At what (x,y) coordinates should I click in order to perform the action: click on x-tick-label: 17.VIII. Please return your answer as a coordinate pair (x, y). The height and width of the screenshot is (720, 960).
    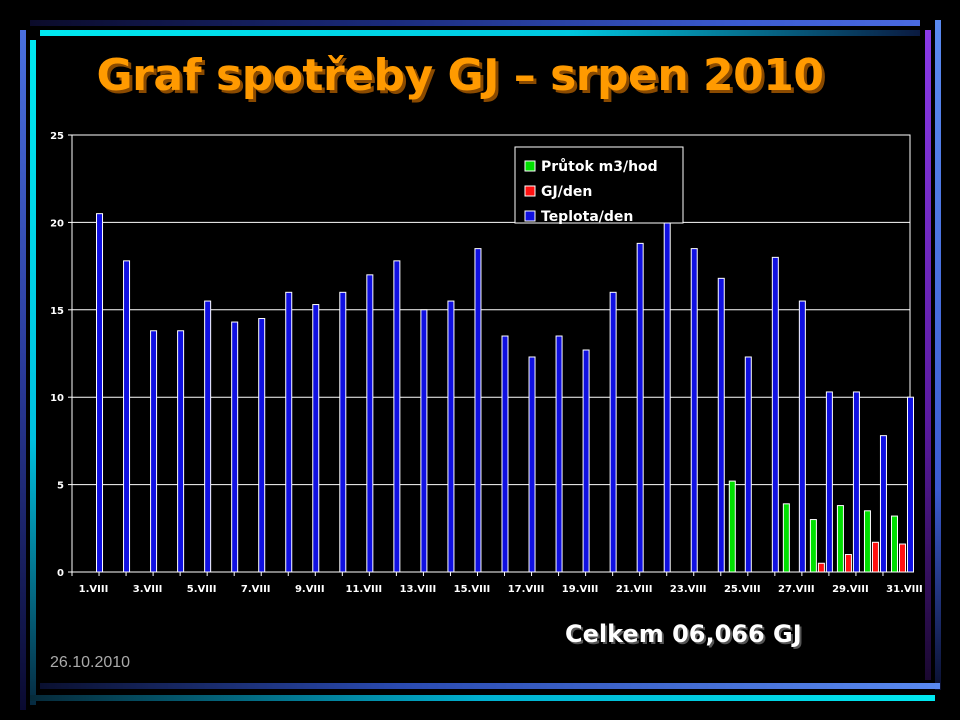
    Looking at the image, I should click on (526, 589).